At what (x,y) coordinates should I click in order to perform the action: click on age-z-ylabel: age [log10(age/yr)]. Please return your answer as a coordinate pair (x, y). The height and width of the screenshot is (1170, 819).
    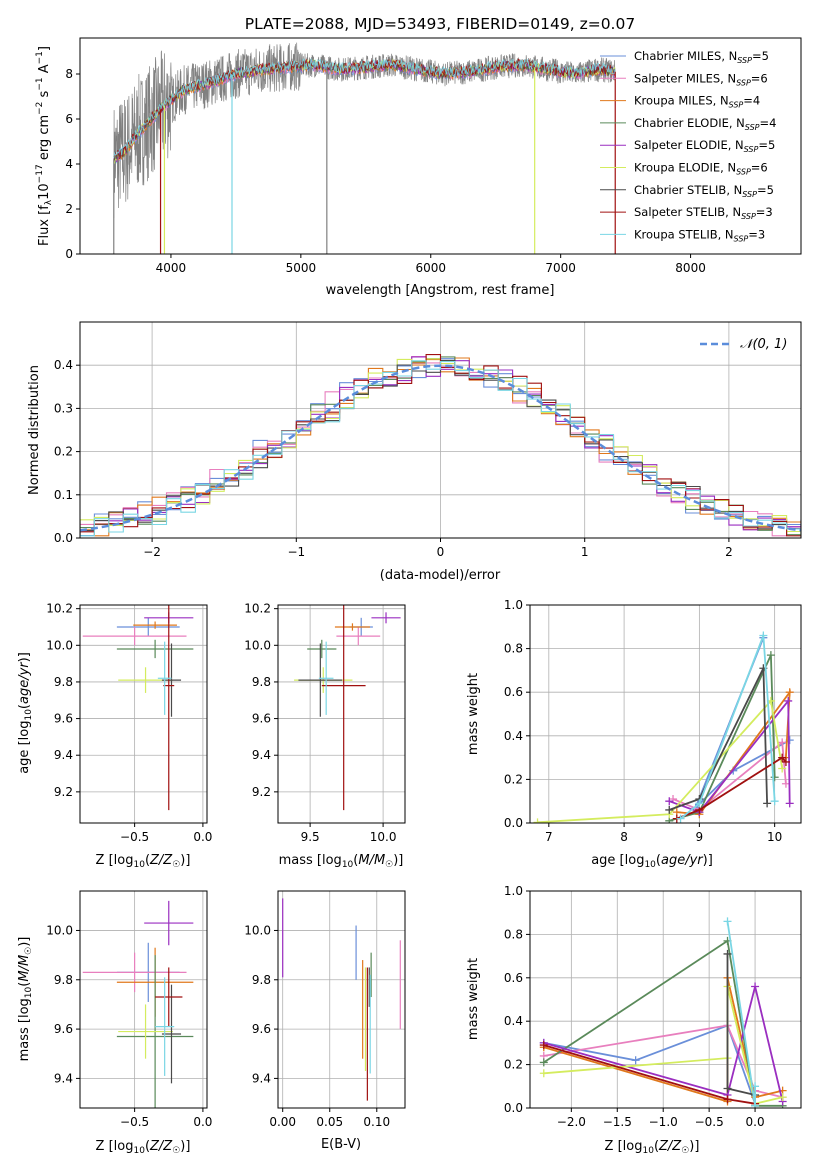
    Looking at the image, I should click on (25, 713).